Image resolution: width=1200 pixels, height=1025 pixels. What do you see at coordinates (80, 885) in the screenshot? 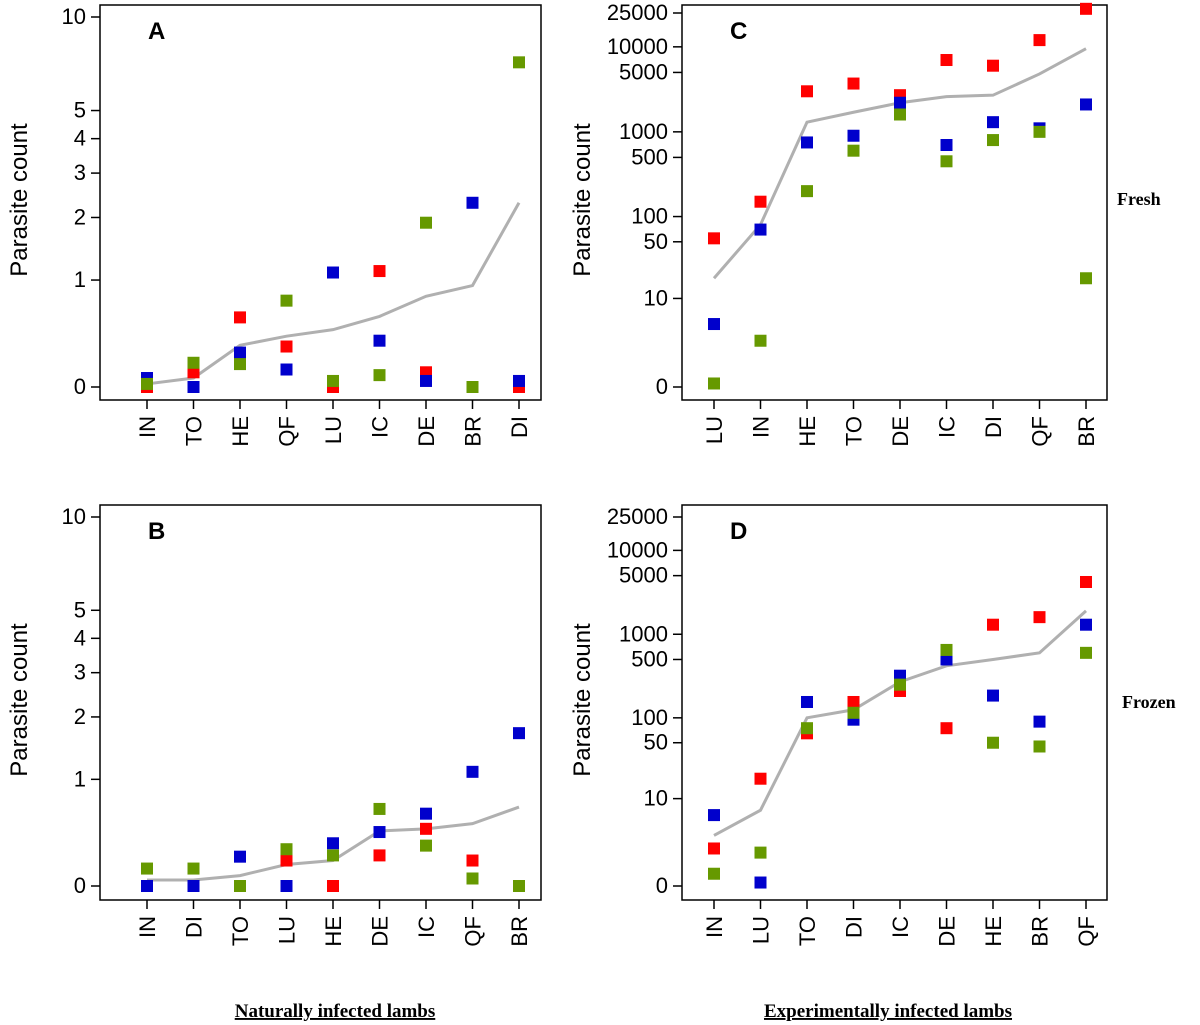
I see `y-tick-label: 0` at bounding box center [80, 885].